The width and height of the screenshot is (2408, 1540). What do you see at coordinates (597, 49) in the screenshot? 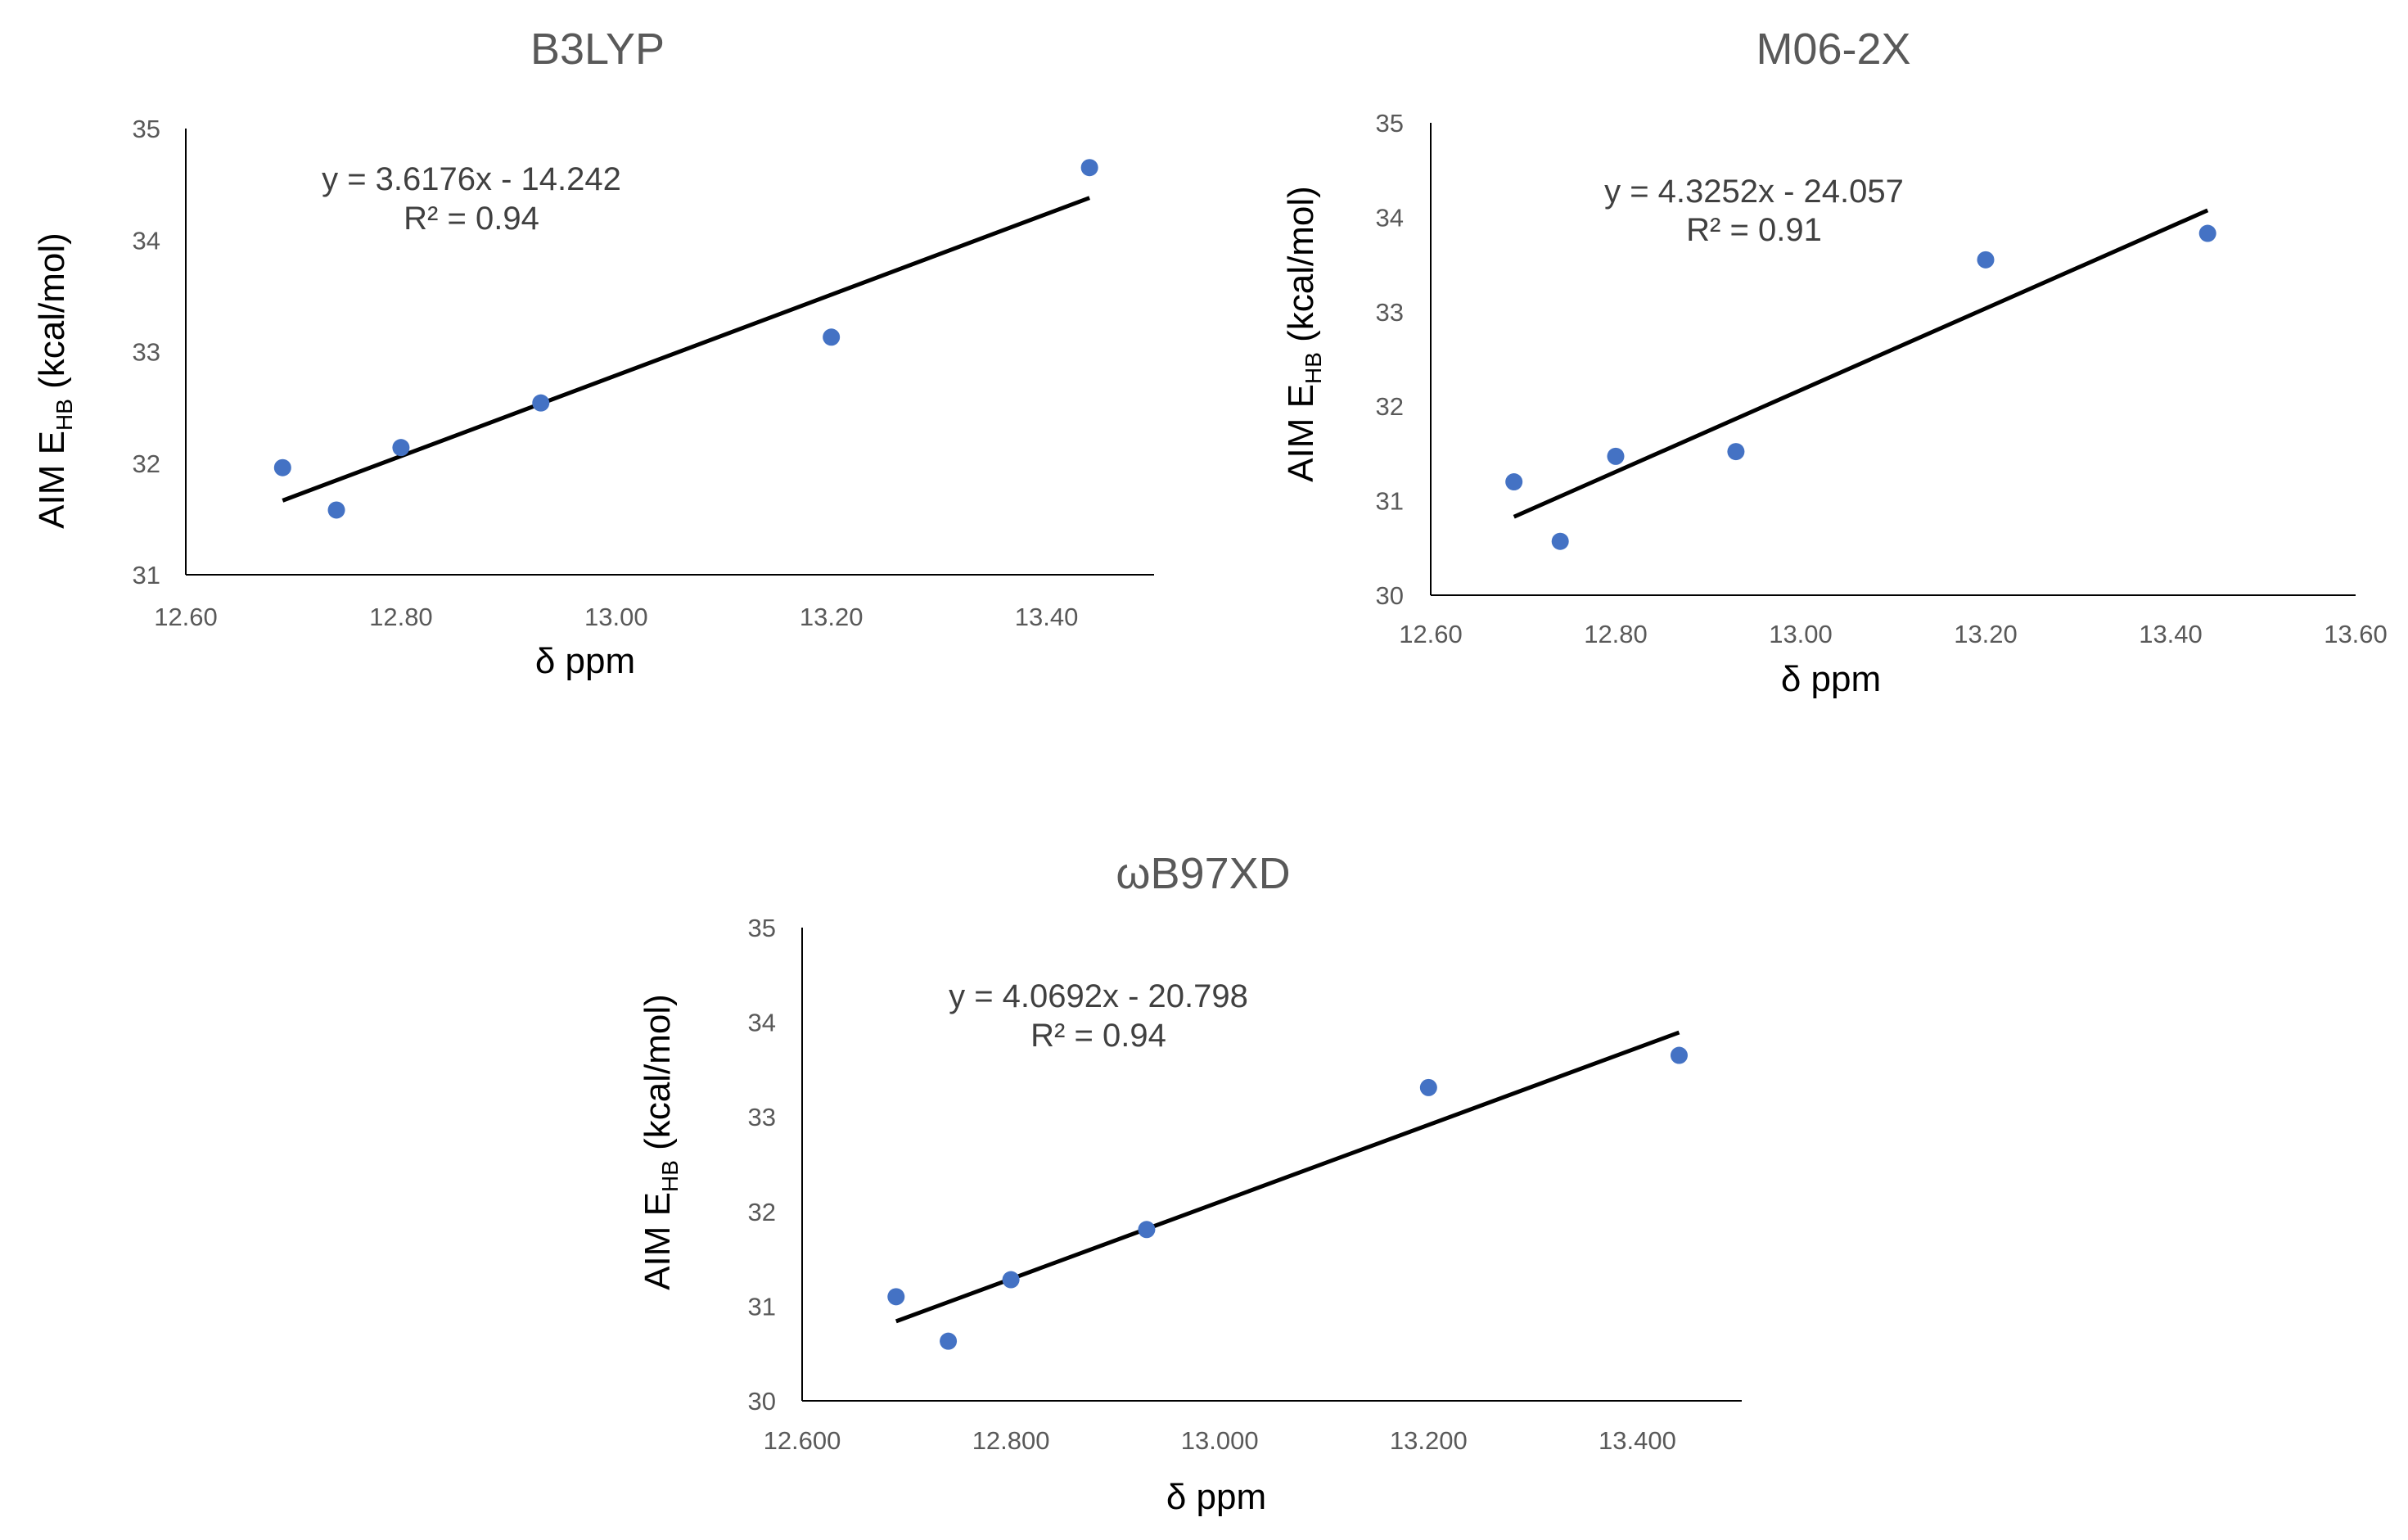
I see `chart-title: B3LYP` at bounding box center [597, 49].